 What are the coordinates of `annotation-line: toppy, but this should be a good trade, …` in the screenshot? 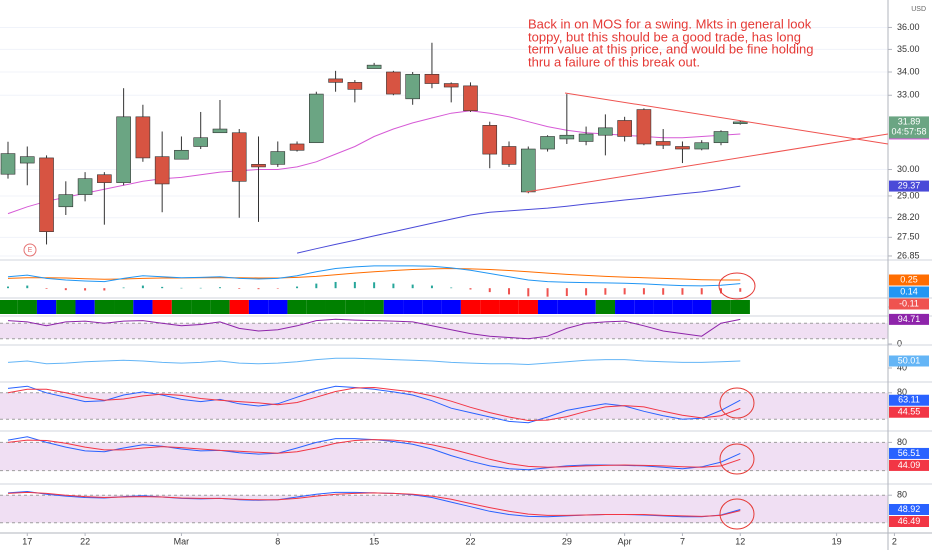 It's located at (664, 36).